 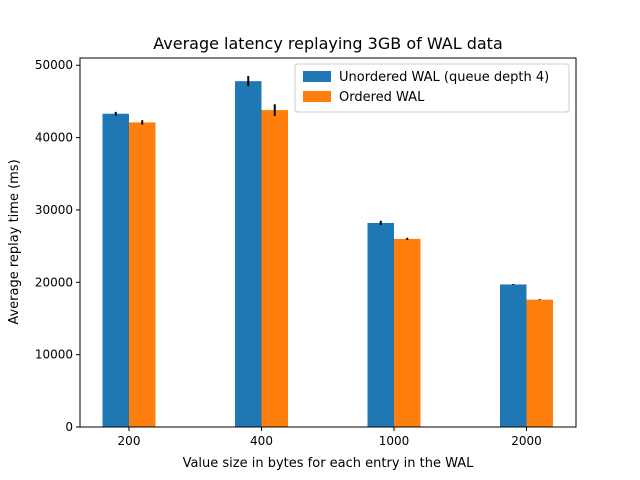 What do you see at coordinates (54, 282) in the screenshot?
I see `y-tick-label: 20000` at bounding box center [54, 282].